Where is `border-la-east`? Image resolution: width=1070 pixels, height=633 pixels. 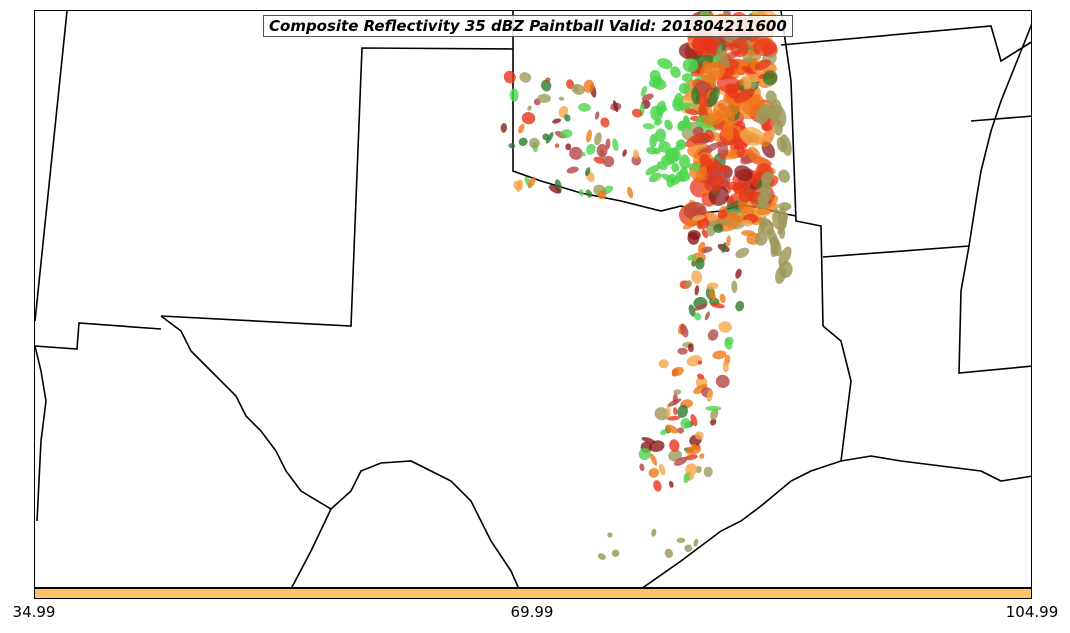
border-la-east is located at coordinates (837, 393).